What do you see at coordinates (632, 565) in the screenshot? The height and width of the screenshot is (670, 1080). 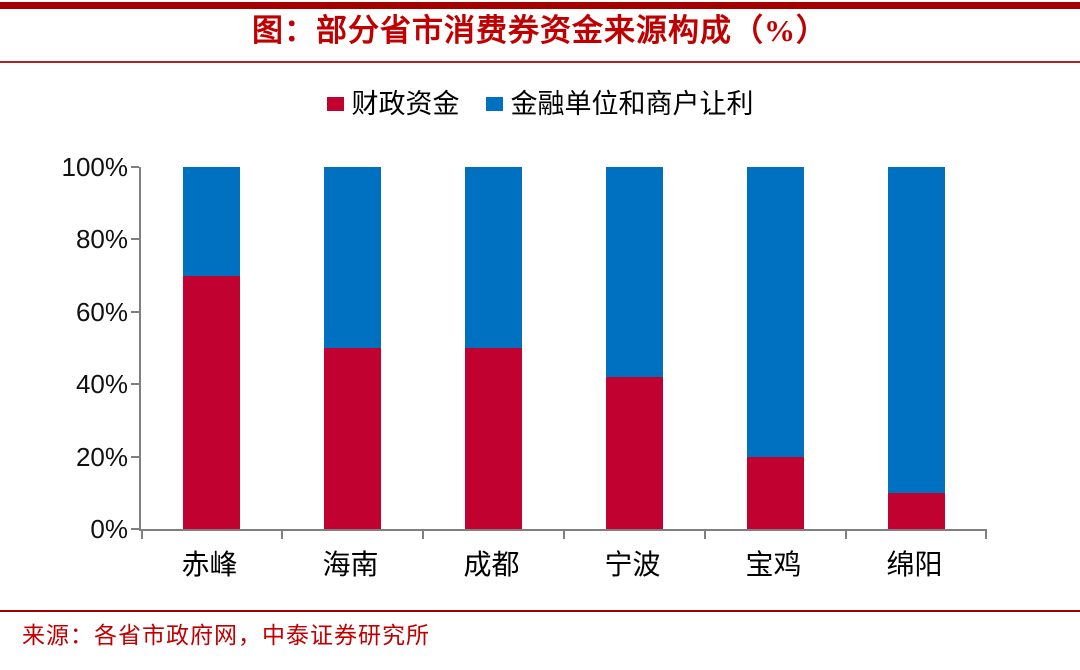 I see `x-axis-category-label: 宁波` at bounding box center [632, 565].